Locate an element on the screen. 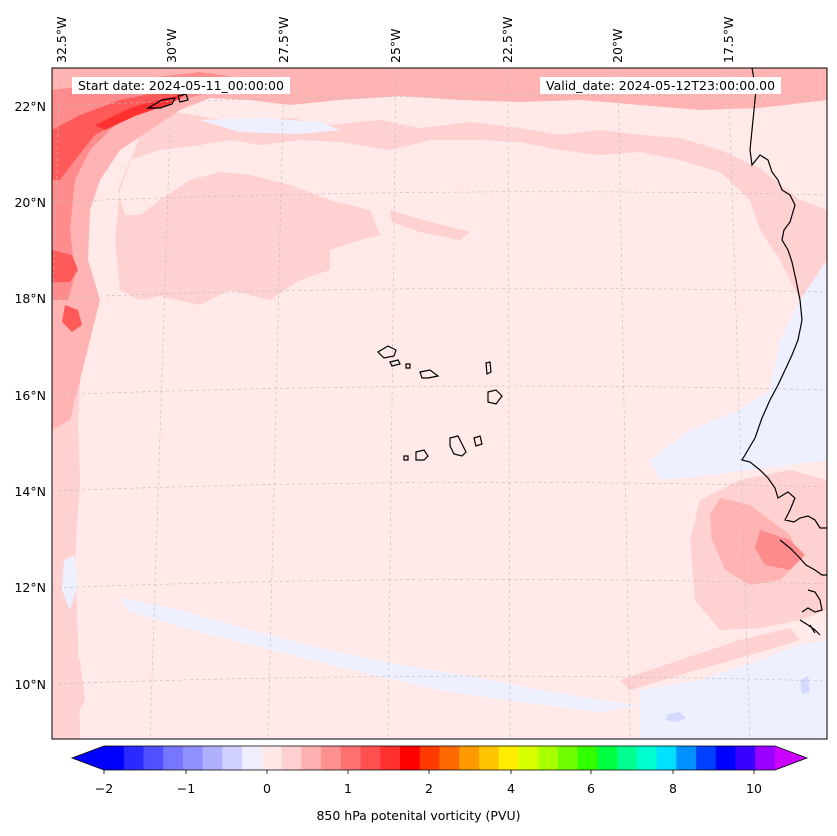  colorbar-ticks: −2 −1 0 1 2 4 6 8 10 is located at coordinates (428, 788).